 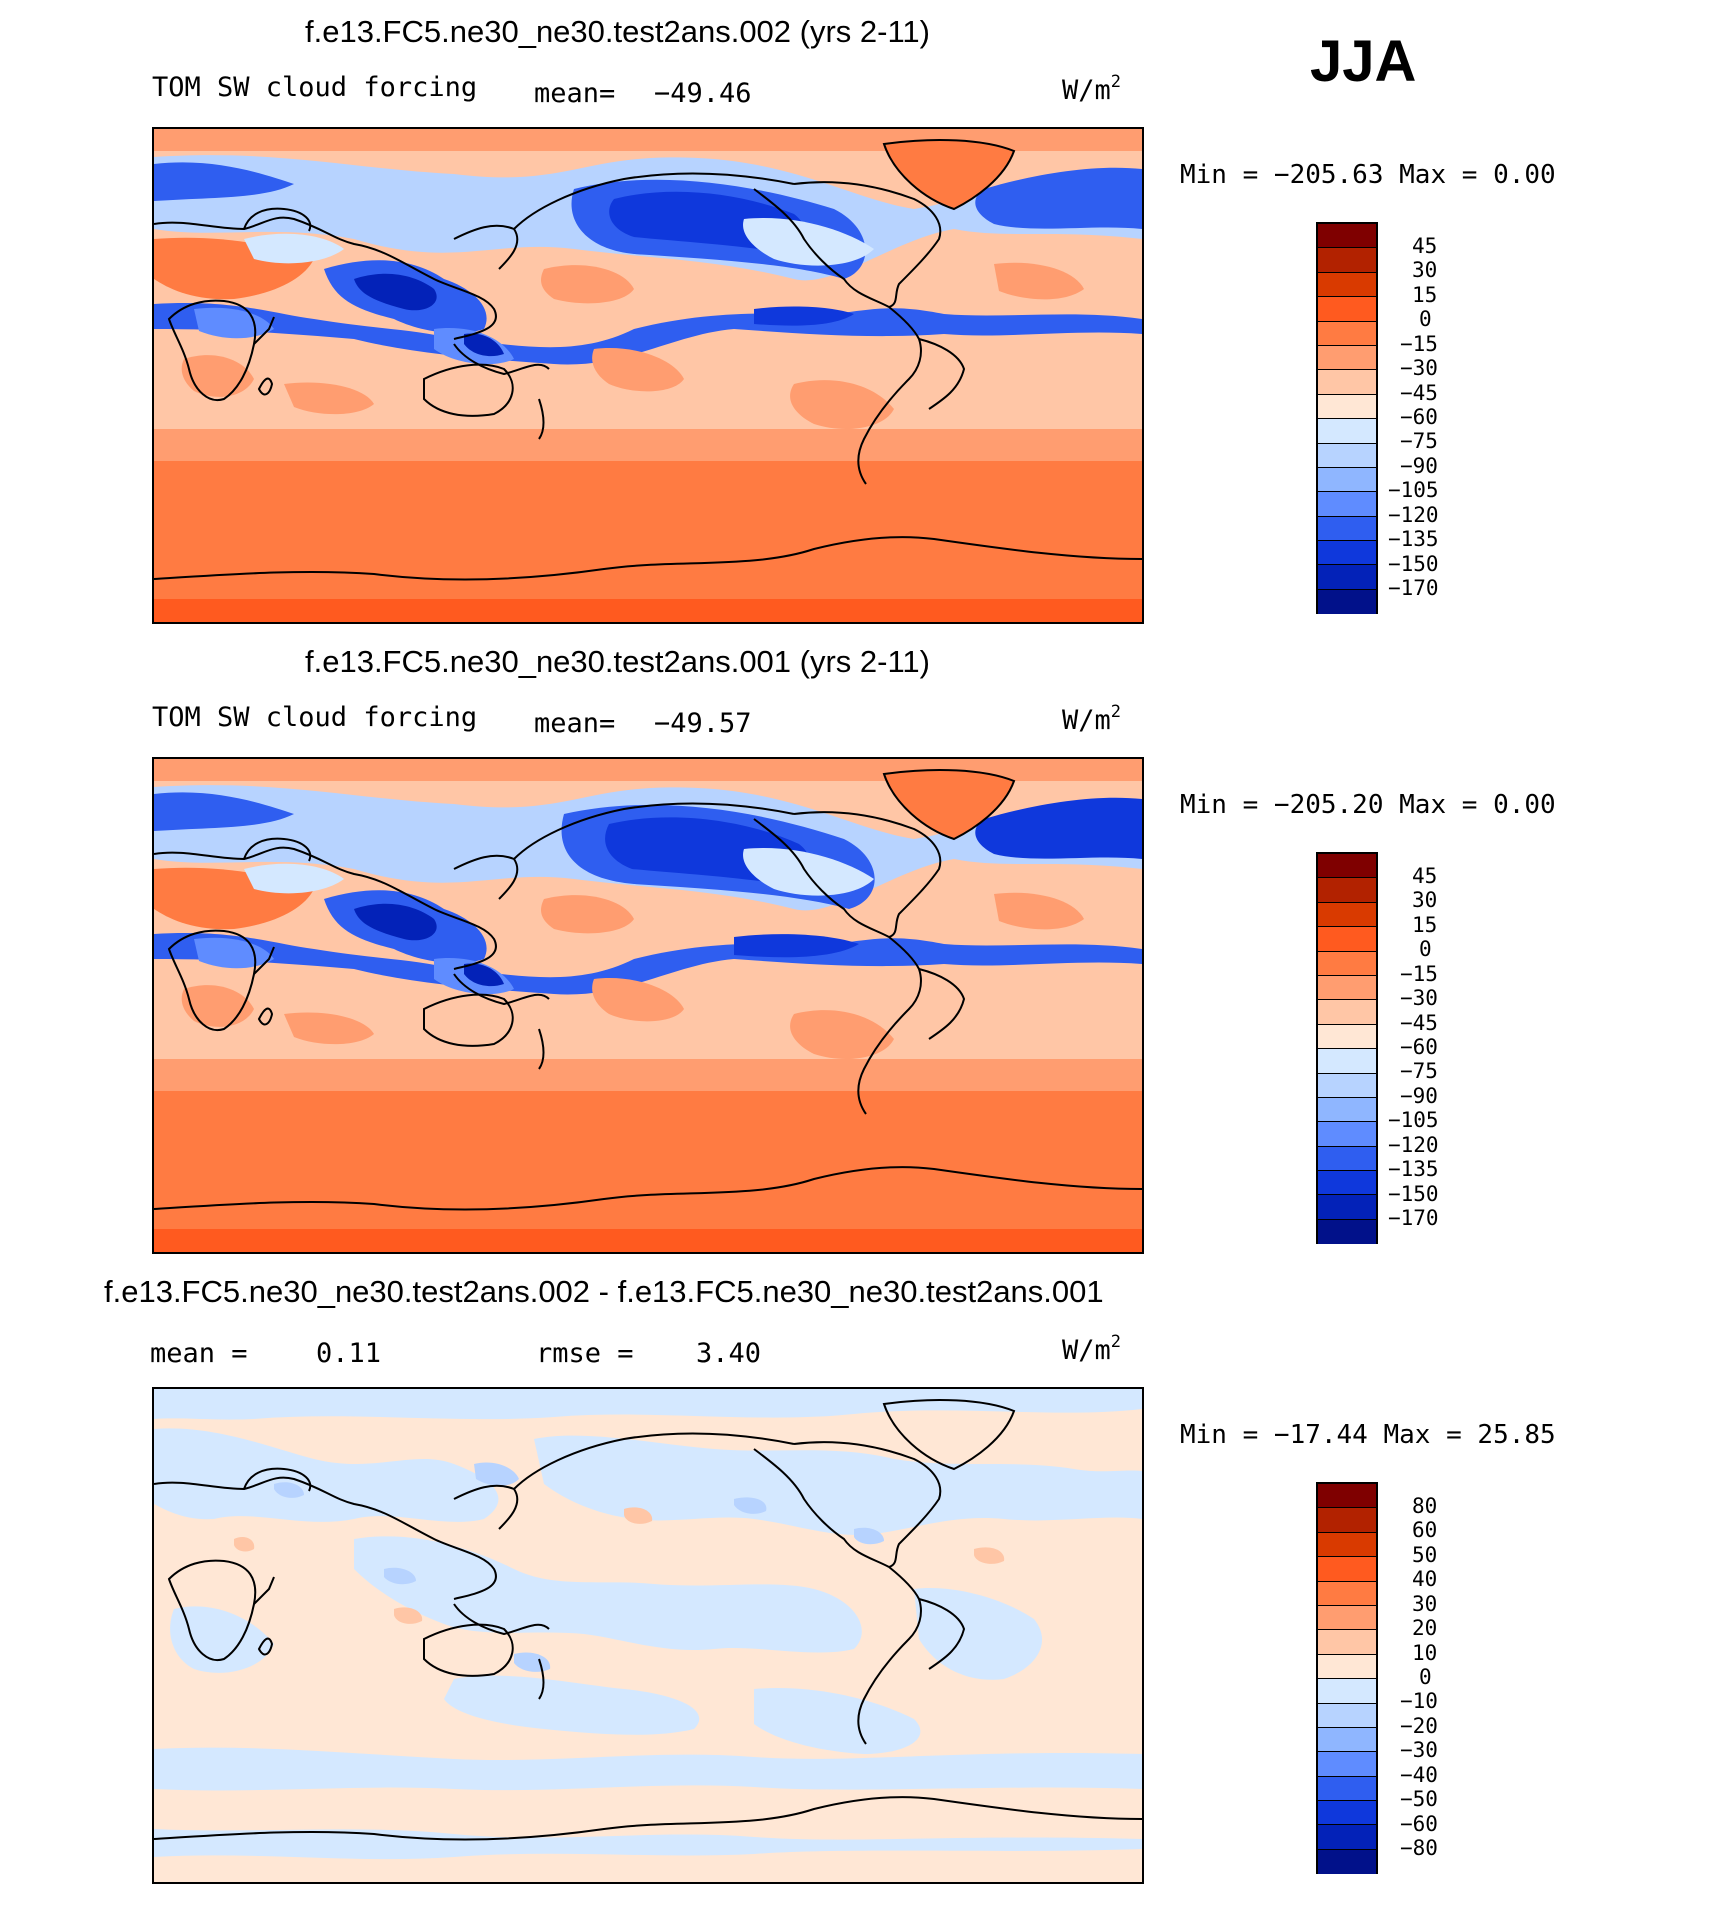 What do you see at coordinates (1425, 1530) in the screenshot?
I see `colorbar-tick-label: 60` at bounding box center [1425, 1530].